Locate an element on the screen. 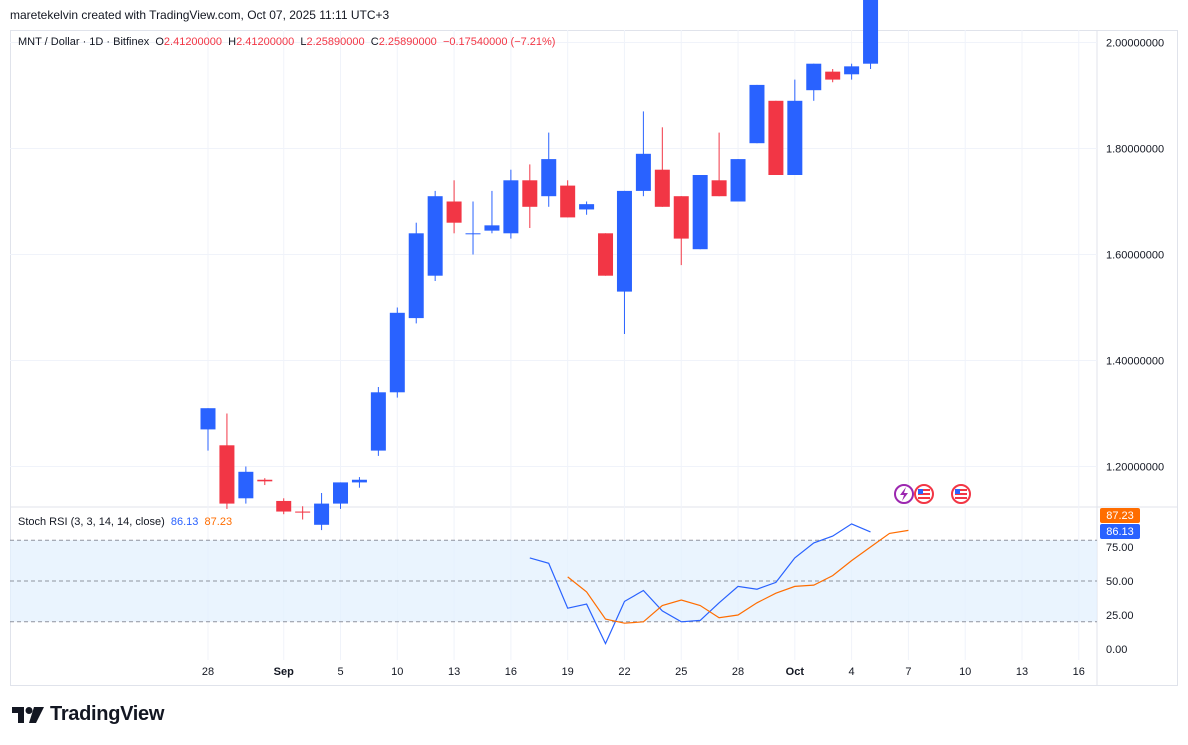 The width and height of the screenshot is (1188, 745). time-tick-label: Sep is located at coordinates (284, 672).